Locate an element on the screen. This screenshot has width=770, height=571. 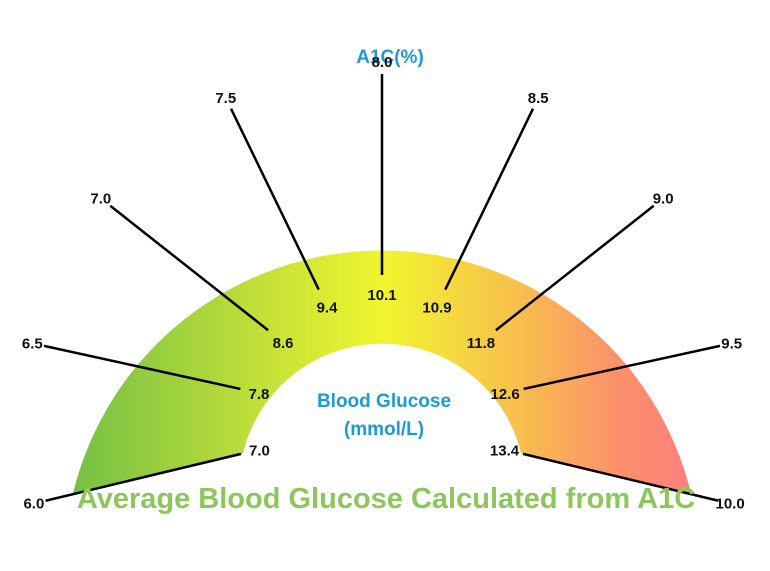
a1c-tick-label: 9.5 is located at coordinates (731, 343).